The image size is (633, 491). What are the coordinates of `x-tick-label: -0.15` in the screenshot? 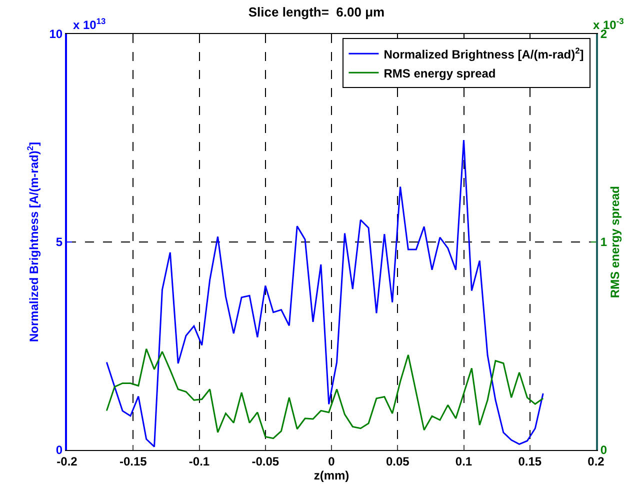 It's located at (133, 461).